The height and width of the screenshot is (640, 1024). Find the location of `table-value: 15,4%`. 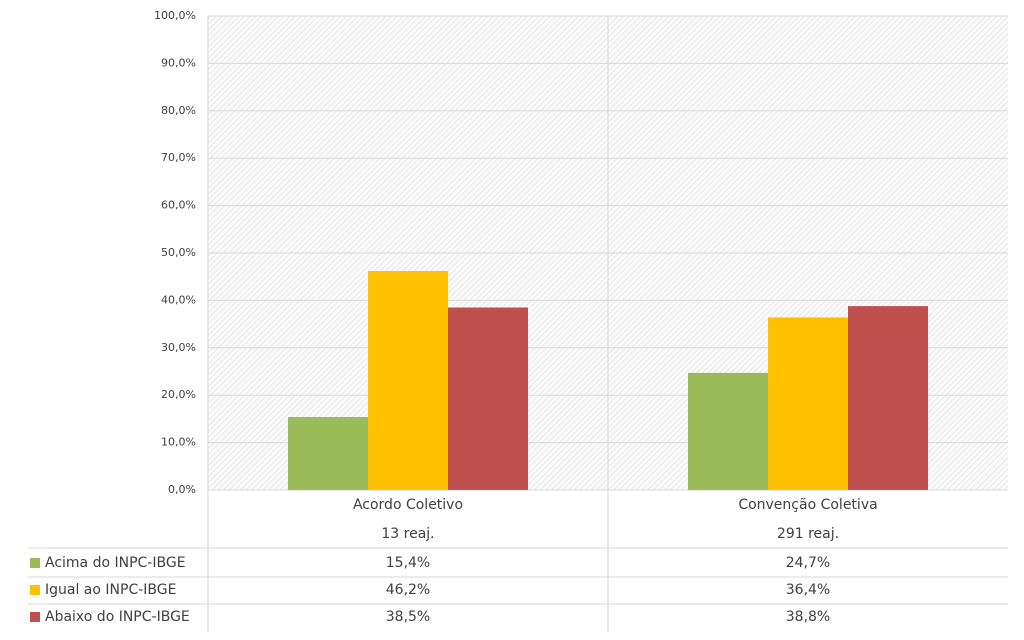

table-value: 15,4% is located at coordinates (408, 563).